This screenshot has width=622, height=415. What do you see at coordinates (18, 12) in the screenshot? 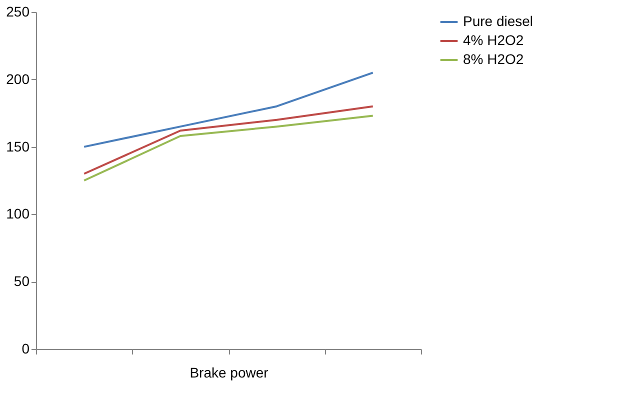
I see `y-tick-label: 250` at bounding box center [18, 12].